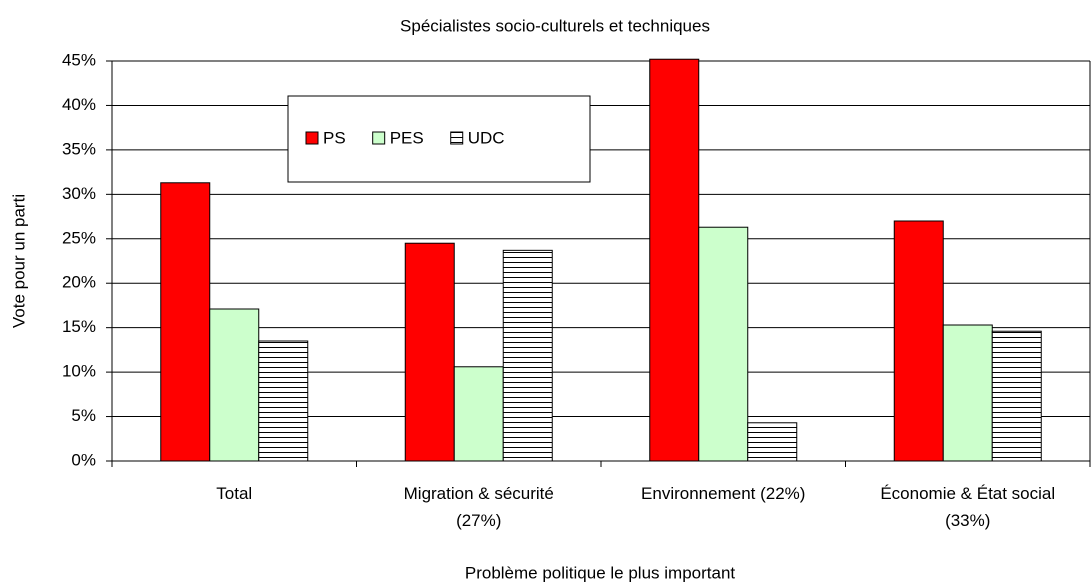 The image size is (1091, 585). What do you see at coordinates (478, 507) in the screenshot?
I see `x-tick-label: Migration & sécurité (27%)` at bounding box center [478, 507].